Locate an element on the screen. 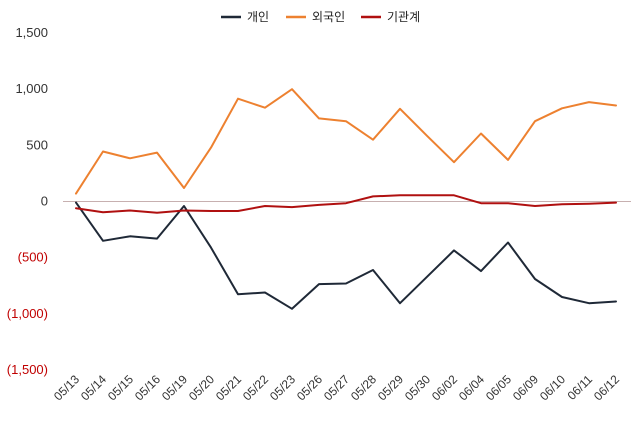 The image size is (636, 426). x-tick-label: 06/04 is located at coordinates (471, 387).